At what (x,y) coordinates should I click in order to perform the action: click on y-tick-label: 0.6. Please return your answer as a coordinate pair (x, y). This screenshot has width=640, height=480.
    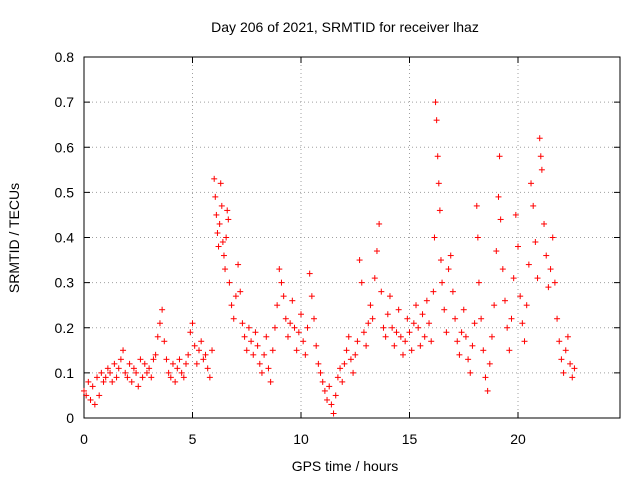
    Looking at the image, I should click on (65, 147).